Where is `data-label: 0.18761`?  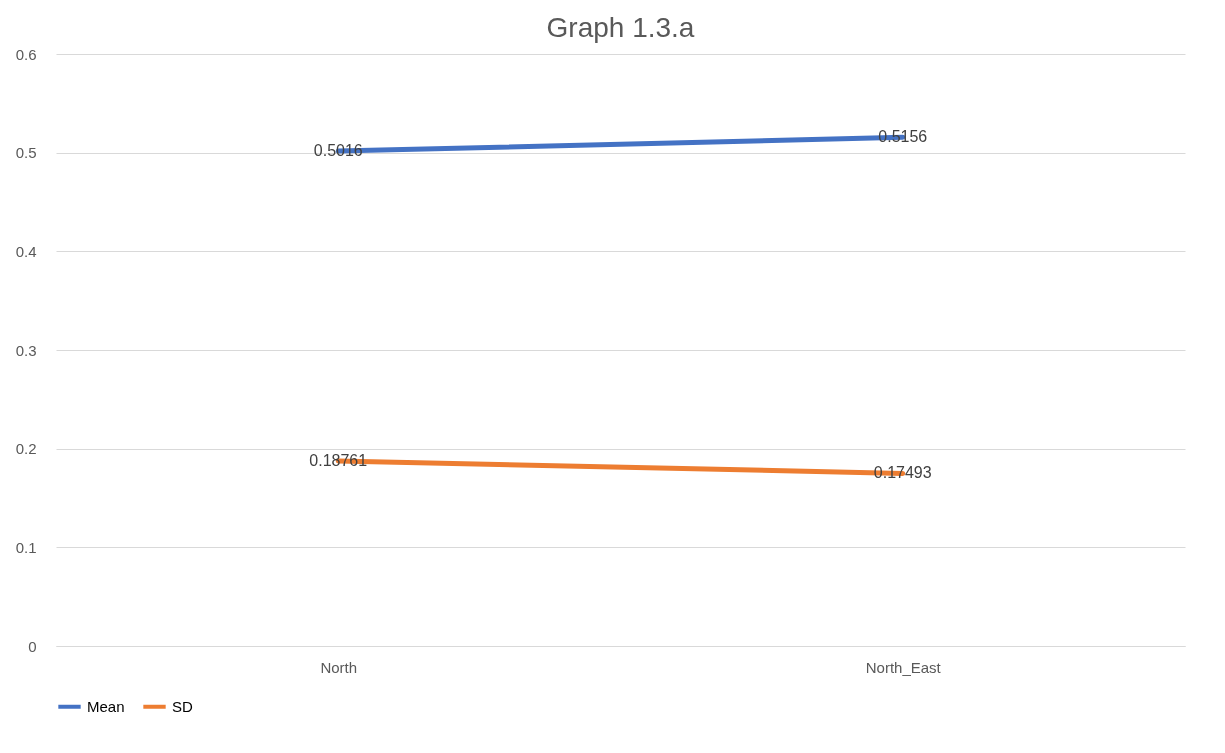
data-label: 0.18761 is located at coordinates (338, 460).